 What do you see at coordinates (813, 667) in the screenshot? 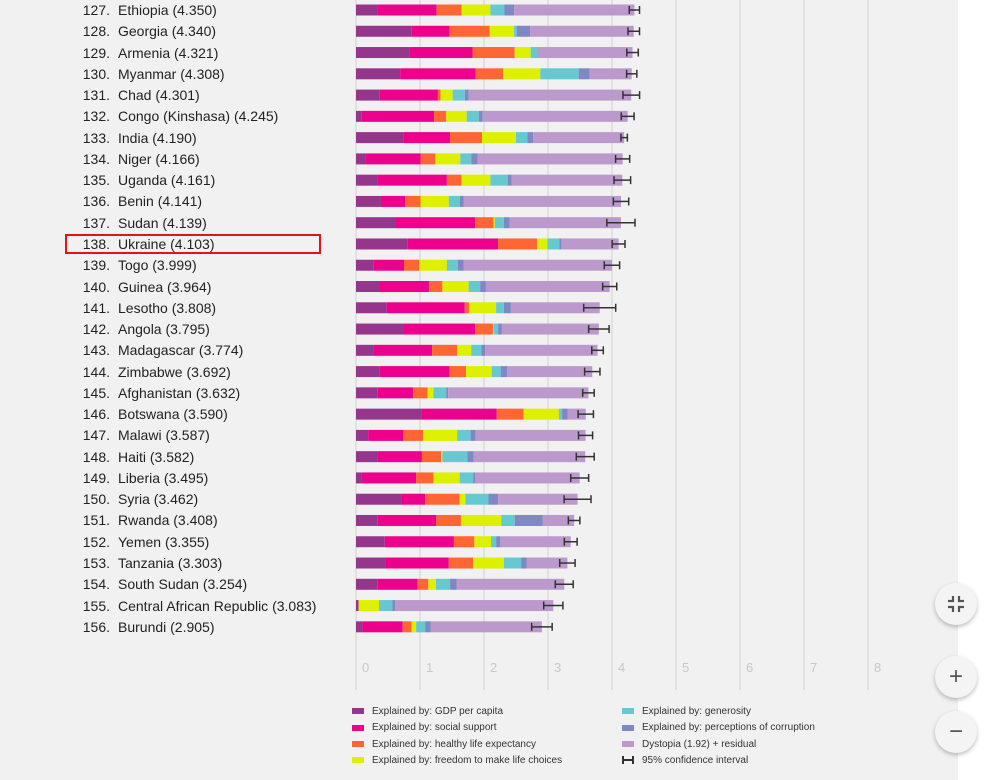
I see `x-tick-label: 7` at bounding box center [813, 667].